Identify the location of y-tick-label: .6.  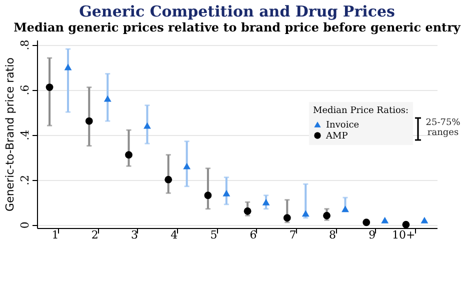
(25, 90).